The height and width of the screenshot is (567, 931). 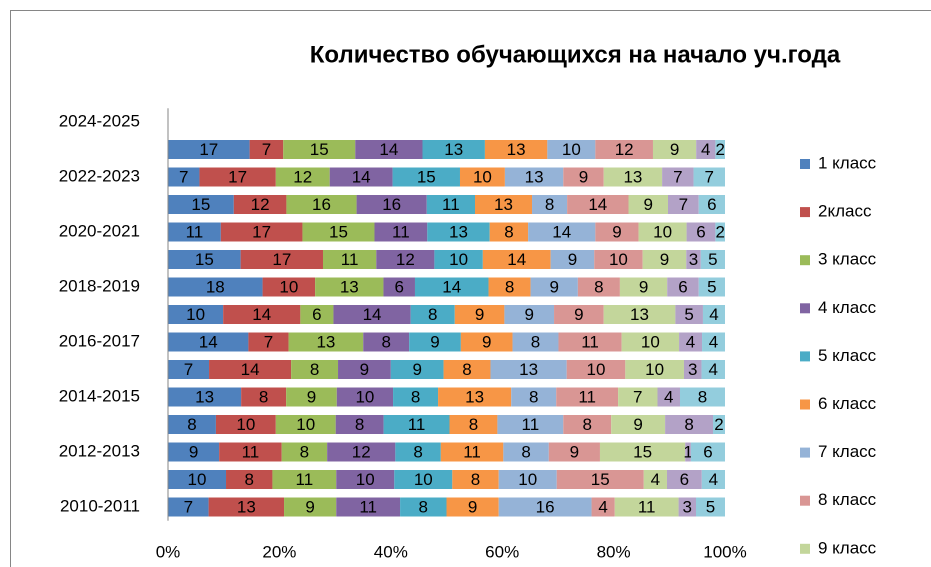 I want to click on data-label: 6, so click(x=398, y=286).